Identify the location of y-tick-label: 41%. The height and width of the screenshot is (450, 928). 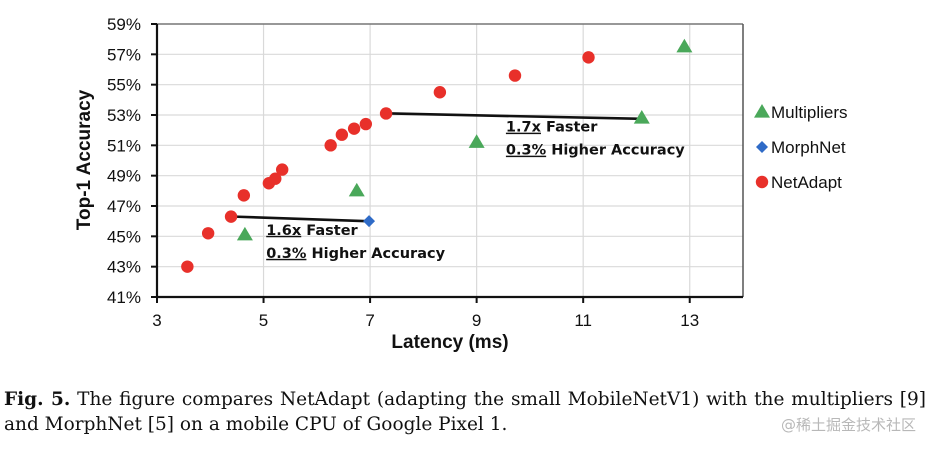
(124, 297).